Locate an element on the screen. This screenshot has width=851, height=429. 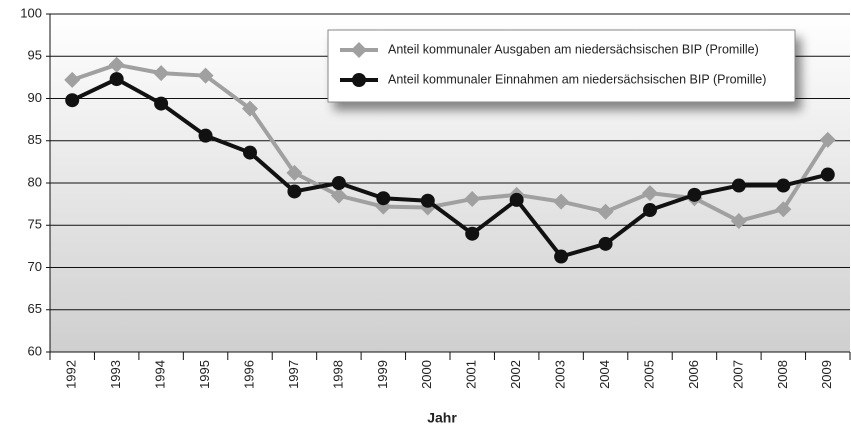
x-tick-label: 2008 is located at coordinates (782, 374).